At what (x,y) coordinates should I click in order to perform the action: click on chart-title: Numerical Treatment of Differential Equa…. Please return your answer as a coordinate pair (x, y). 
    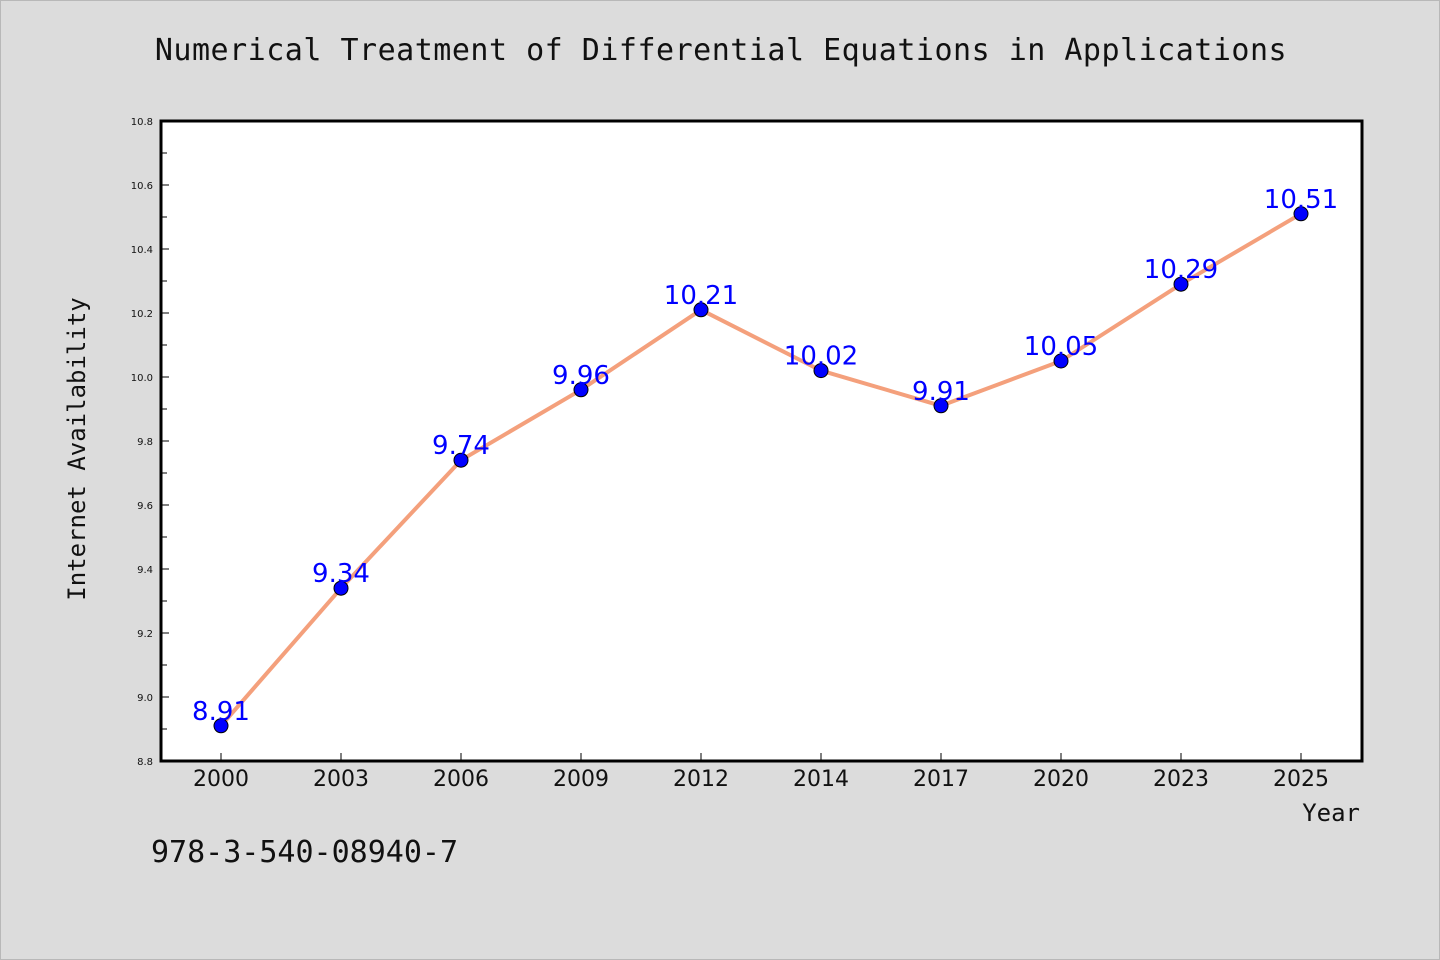
    Looking at the image, I should click on (721, 50).